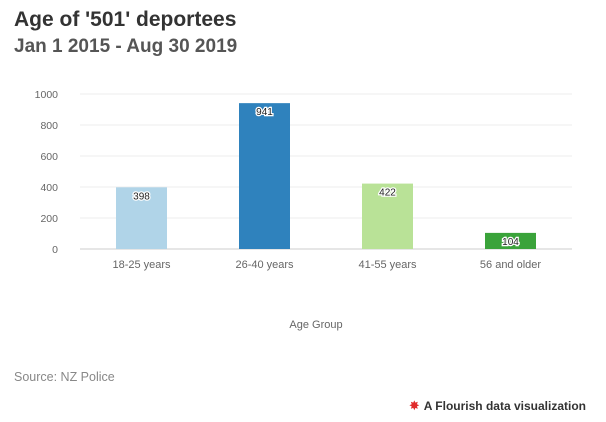  Describe the element at coordinates (264, 112) in the screenshot. I see `data-label: 941` at that location.